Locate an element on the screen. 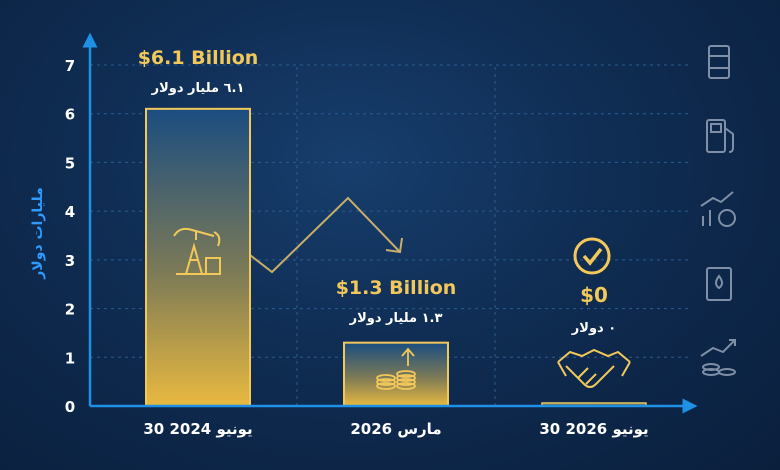  x-tick-label: 30 يونيو 2026 is located at coordinates (593, 429).